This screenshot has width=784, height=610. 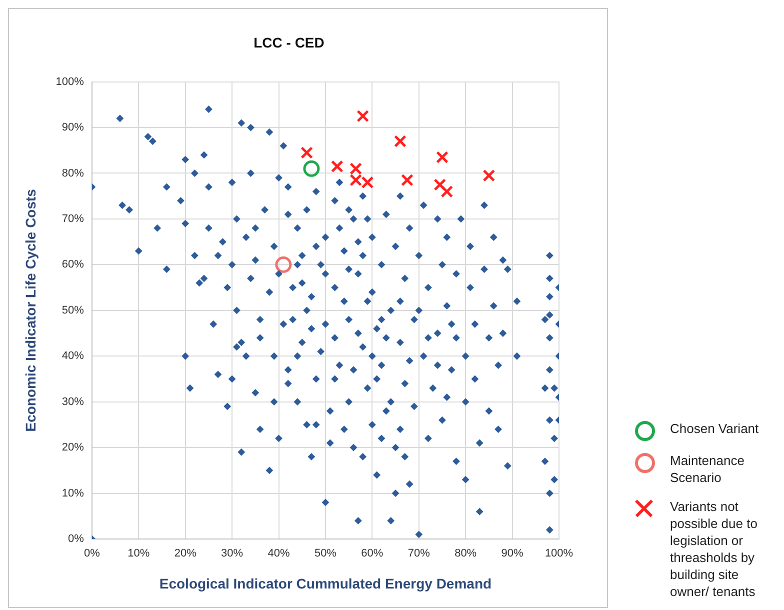 I want to click on x-axis-title: Ecological Indicator Cummulated Energy Demand, so click(x=325, y=583).